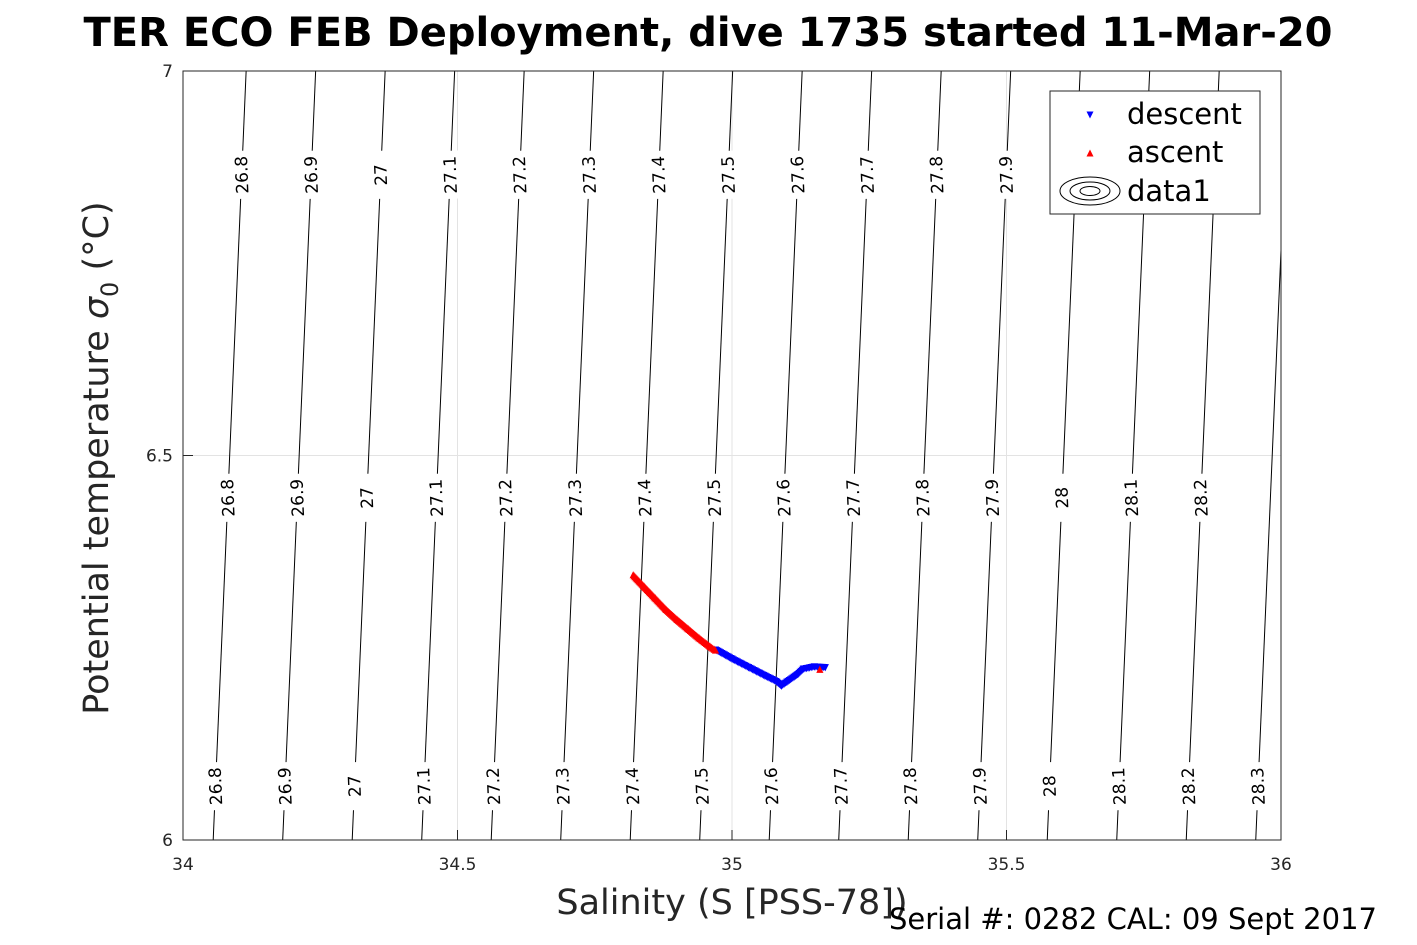 This screenshot has width=1417, height=945. Describe the element at coordinates (1007, 865) in the screenshot. I see `x-tick-label: 35.5` at that location.